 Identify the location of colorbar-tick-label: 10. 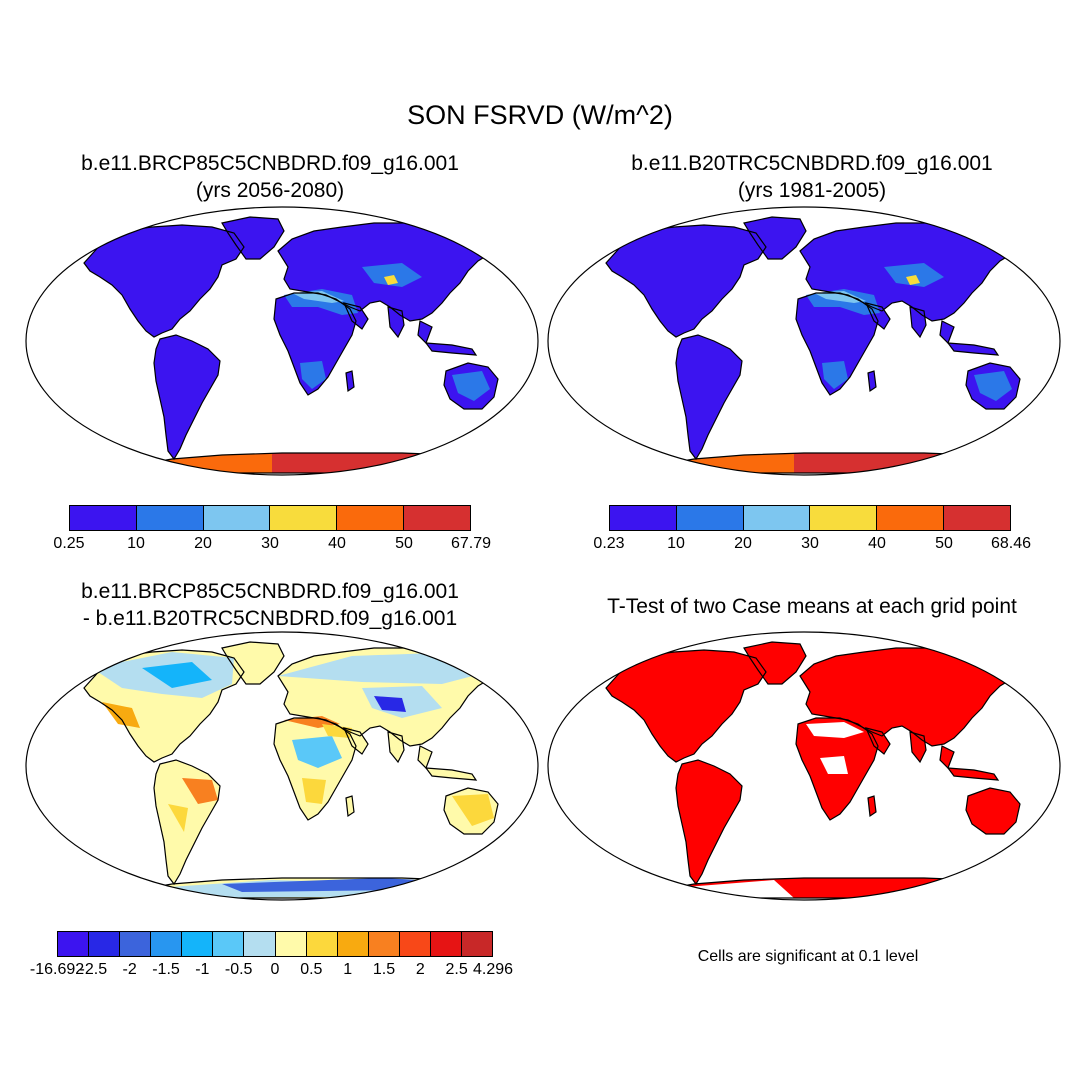
(676, 543).